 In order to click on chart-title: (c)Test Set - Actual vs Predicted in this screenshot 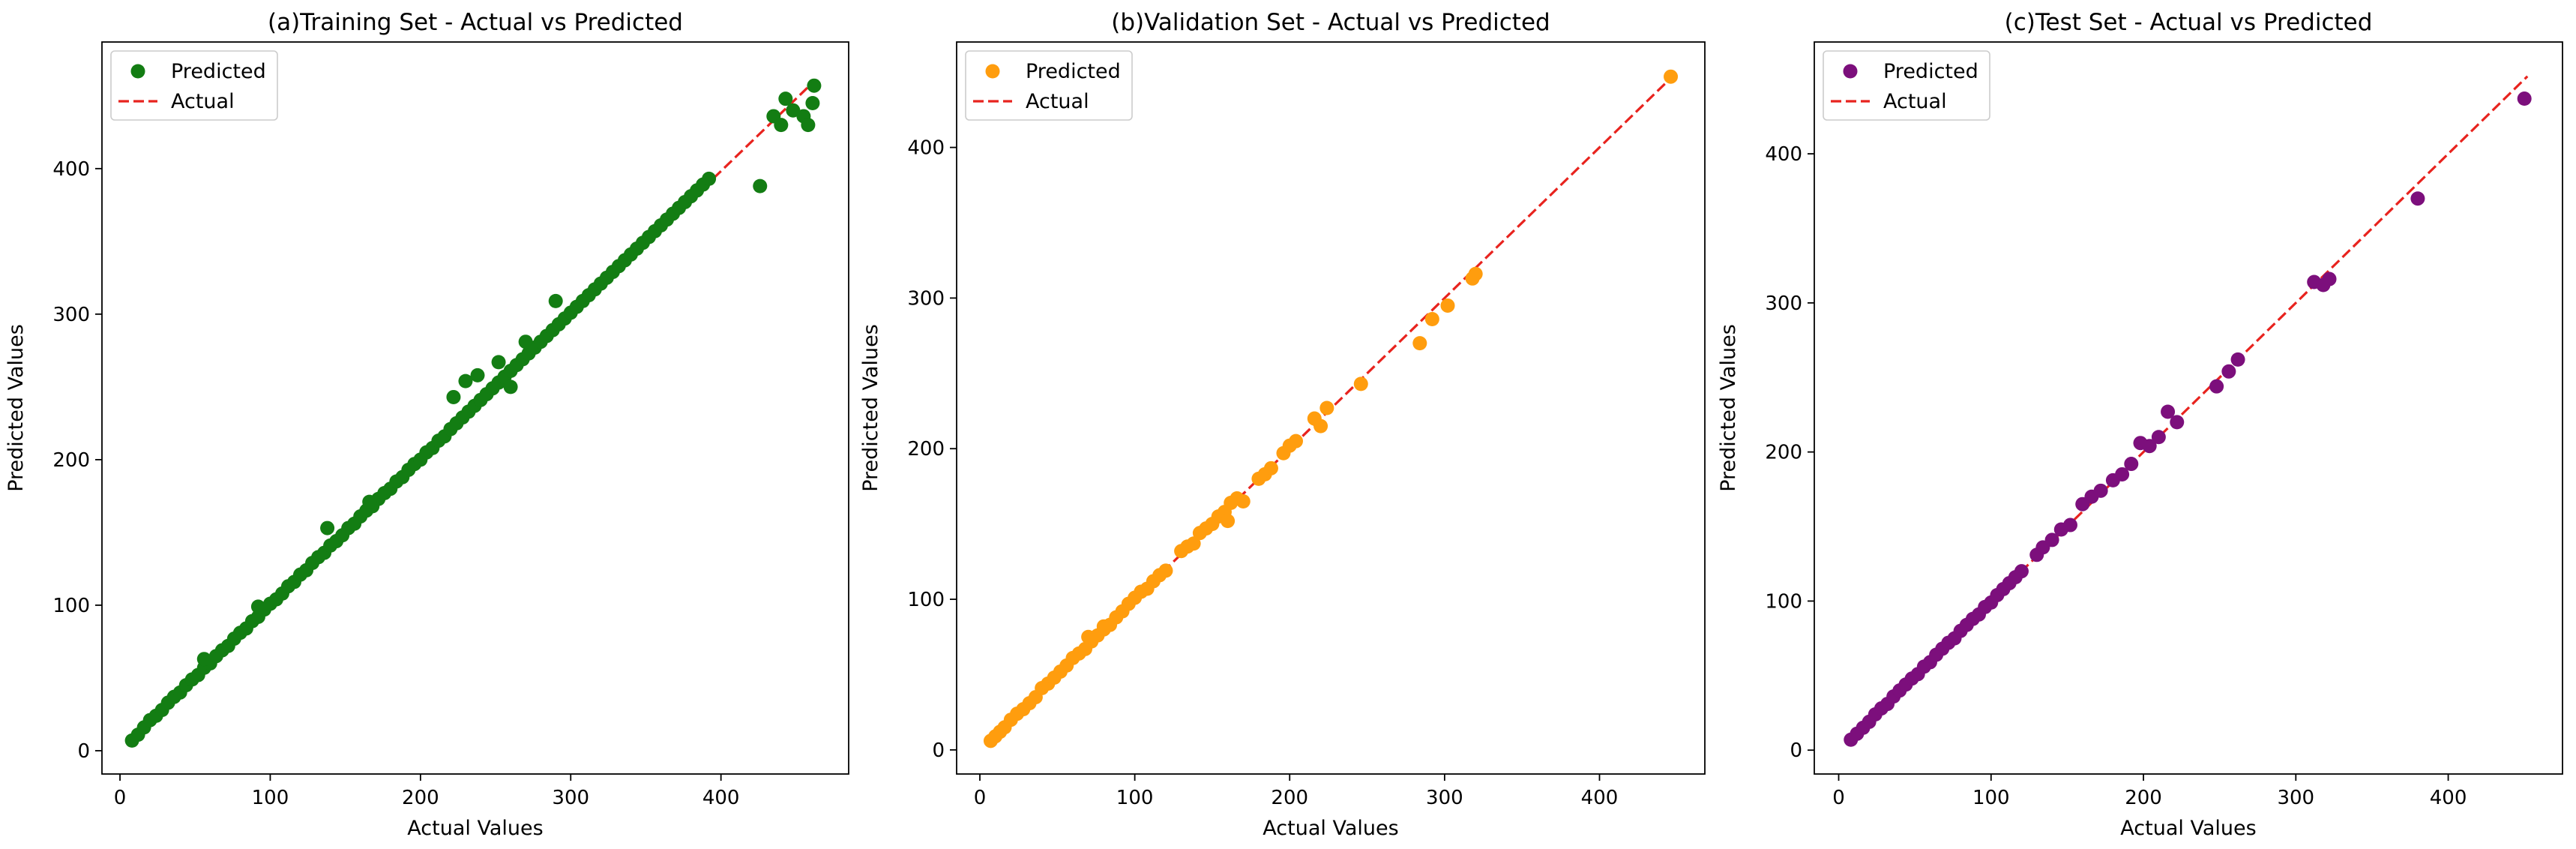, I will do `click(2189, 22)`.